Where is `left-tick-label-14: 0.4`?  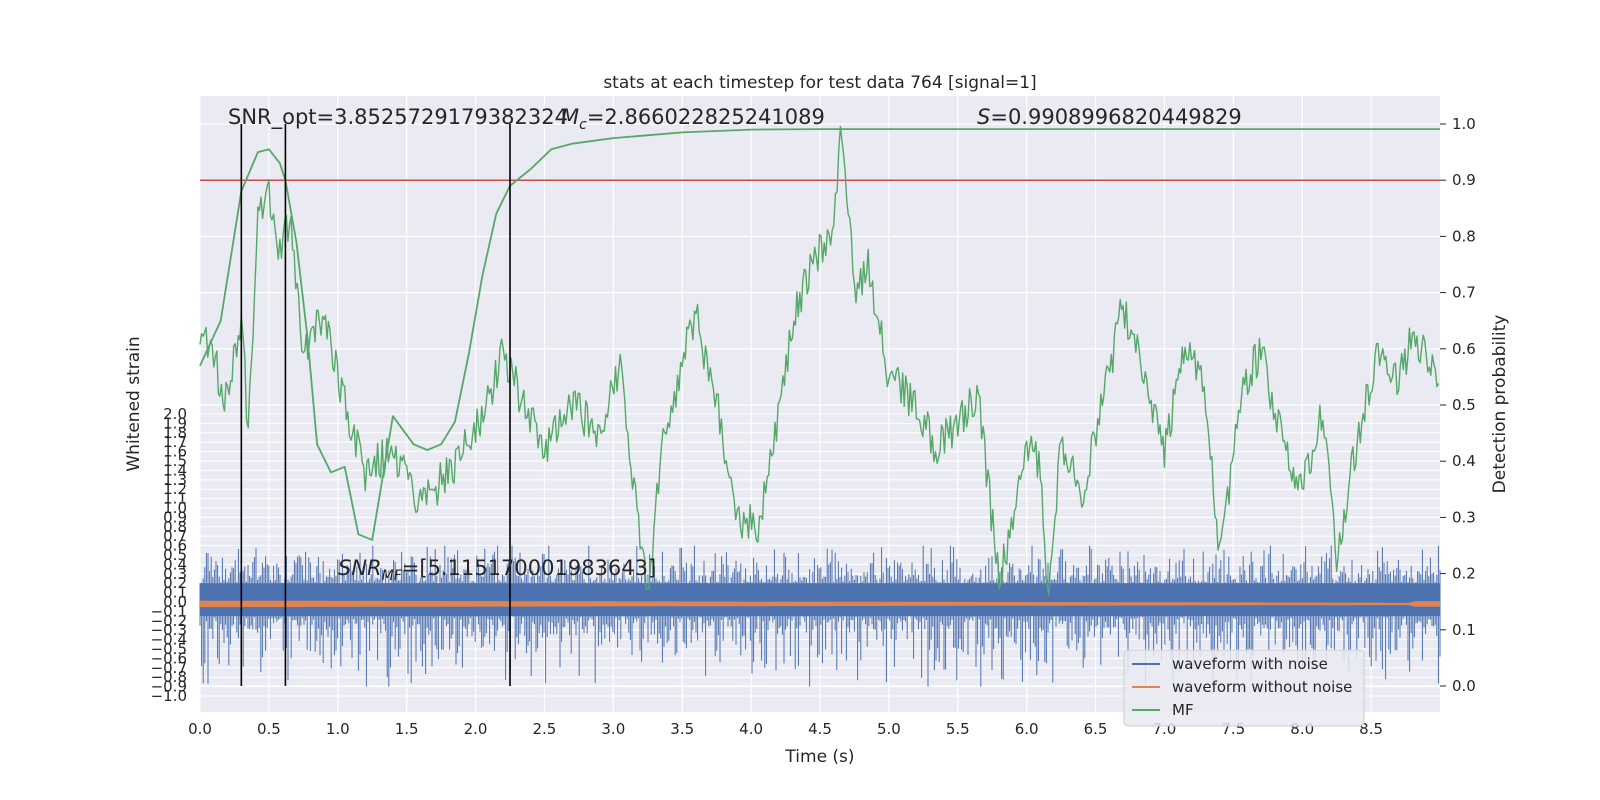
left-tick-label-14: 0.4 is located at coordinates (175, 564).